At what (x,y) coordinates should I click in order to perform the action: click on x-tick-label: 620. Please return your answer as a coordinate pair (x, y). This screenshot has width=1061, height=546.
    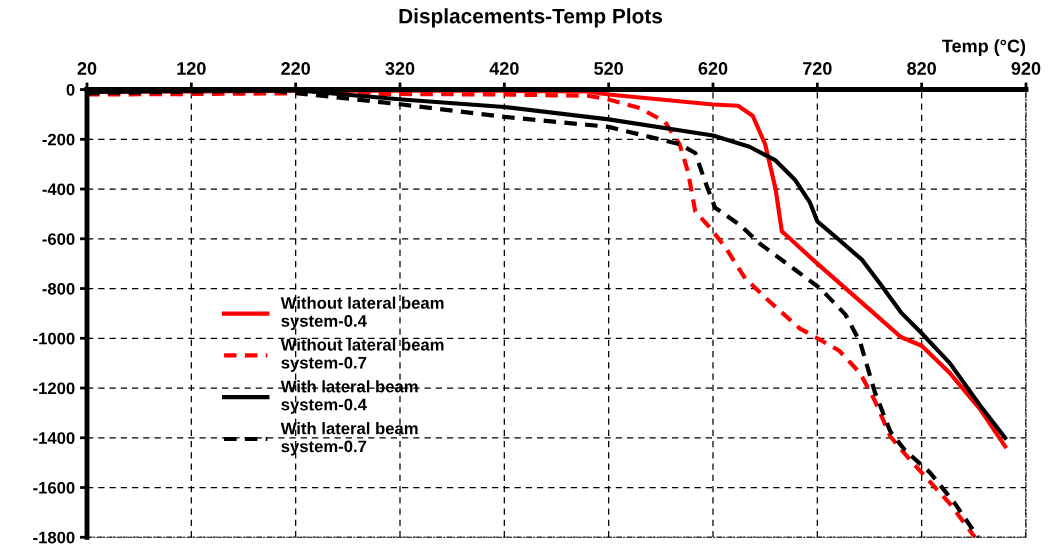
    Looking at the image, I should click on (713, 68).